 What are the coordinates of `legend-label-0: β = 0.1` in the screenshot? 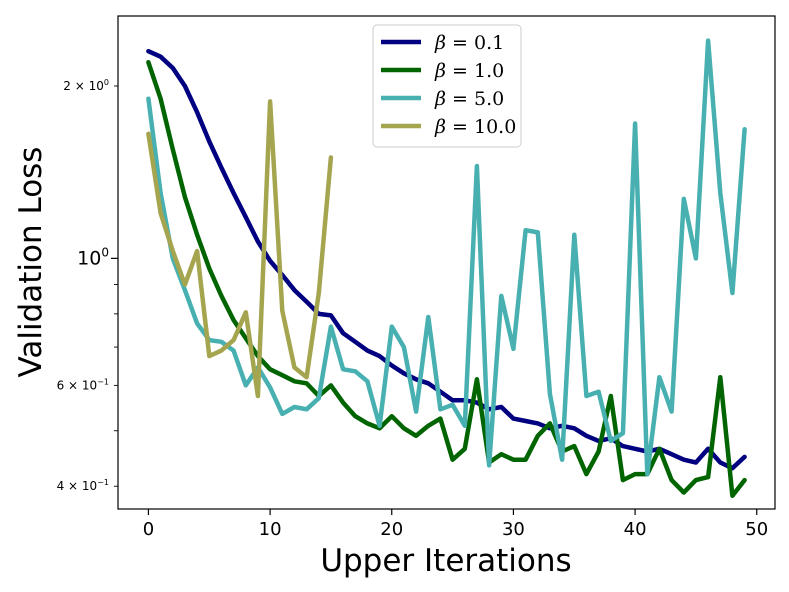 It's located at (469, 43).